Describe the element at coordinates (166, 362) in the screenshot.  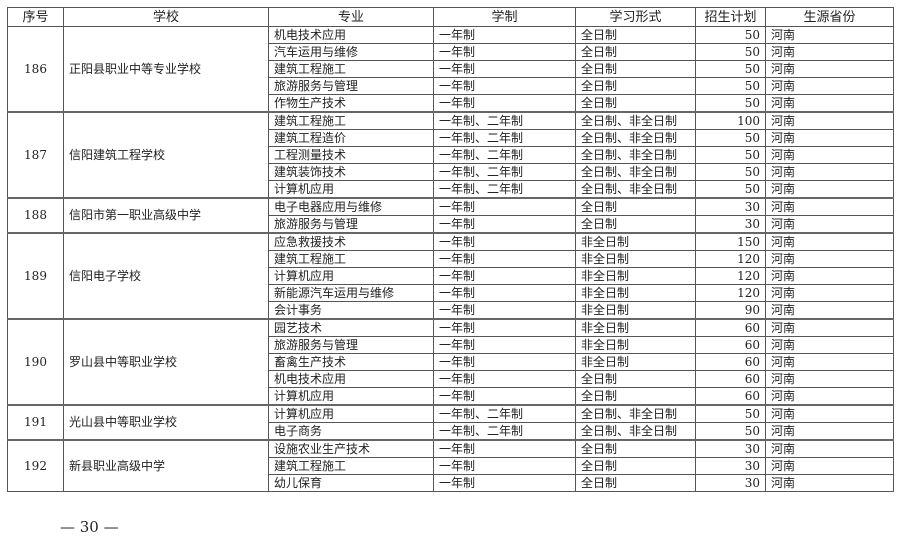
I see `cell-school: 罗山县中等职业学校` at that location.